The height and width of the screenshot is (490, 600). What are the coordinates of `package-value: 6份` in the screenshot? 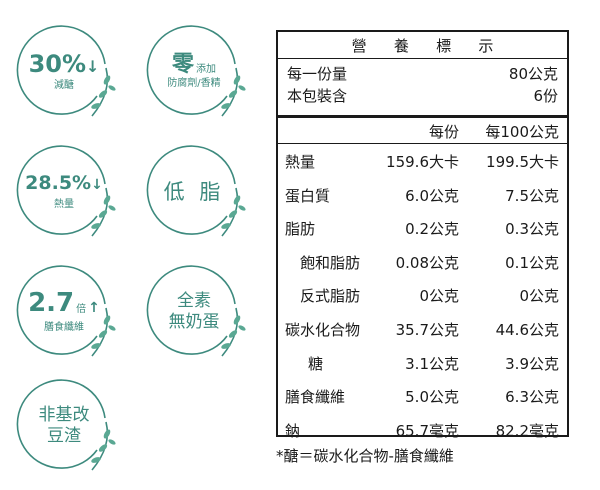 It's located at (545, 96).